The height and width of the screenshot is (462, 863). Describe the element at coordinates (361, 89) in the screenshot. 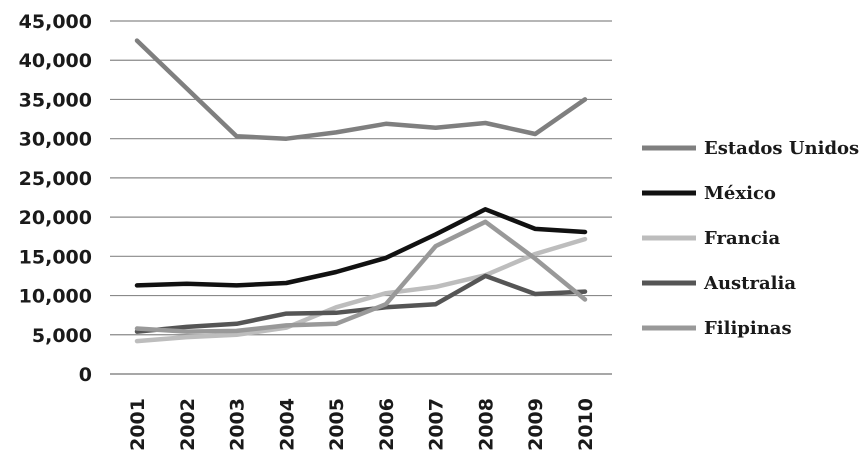

I see `series-line-estados-unidos` at that location.